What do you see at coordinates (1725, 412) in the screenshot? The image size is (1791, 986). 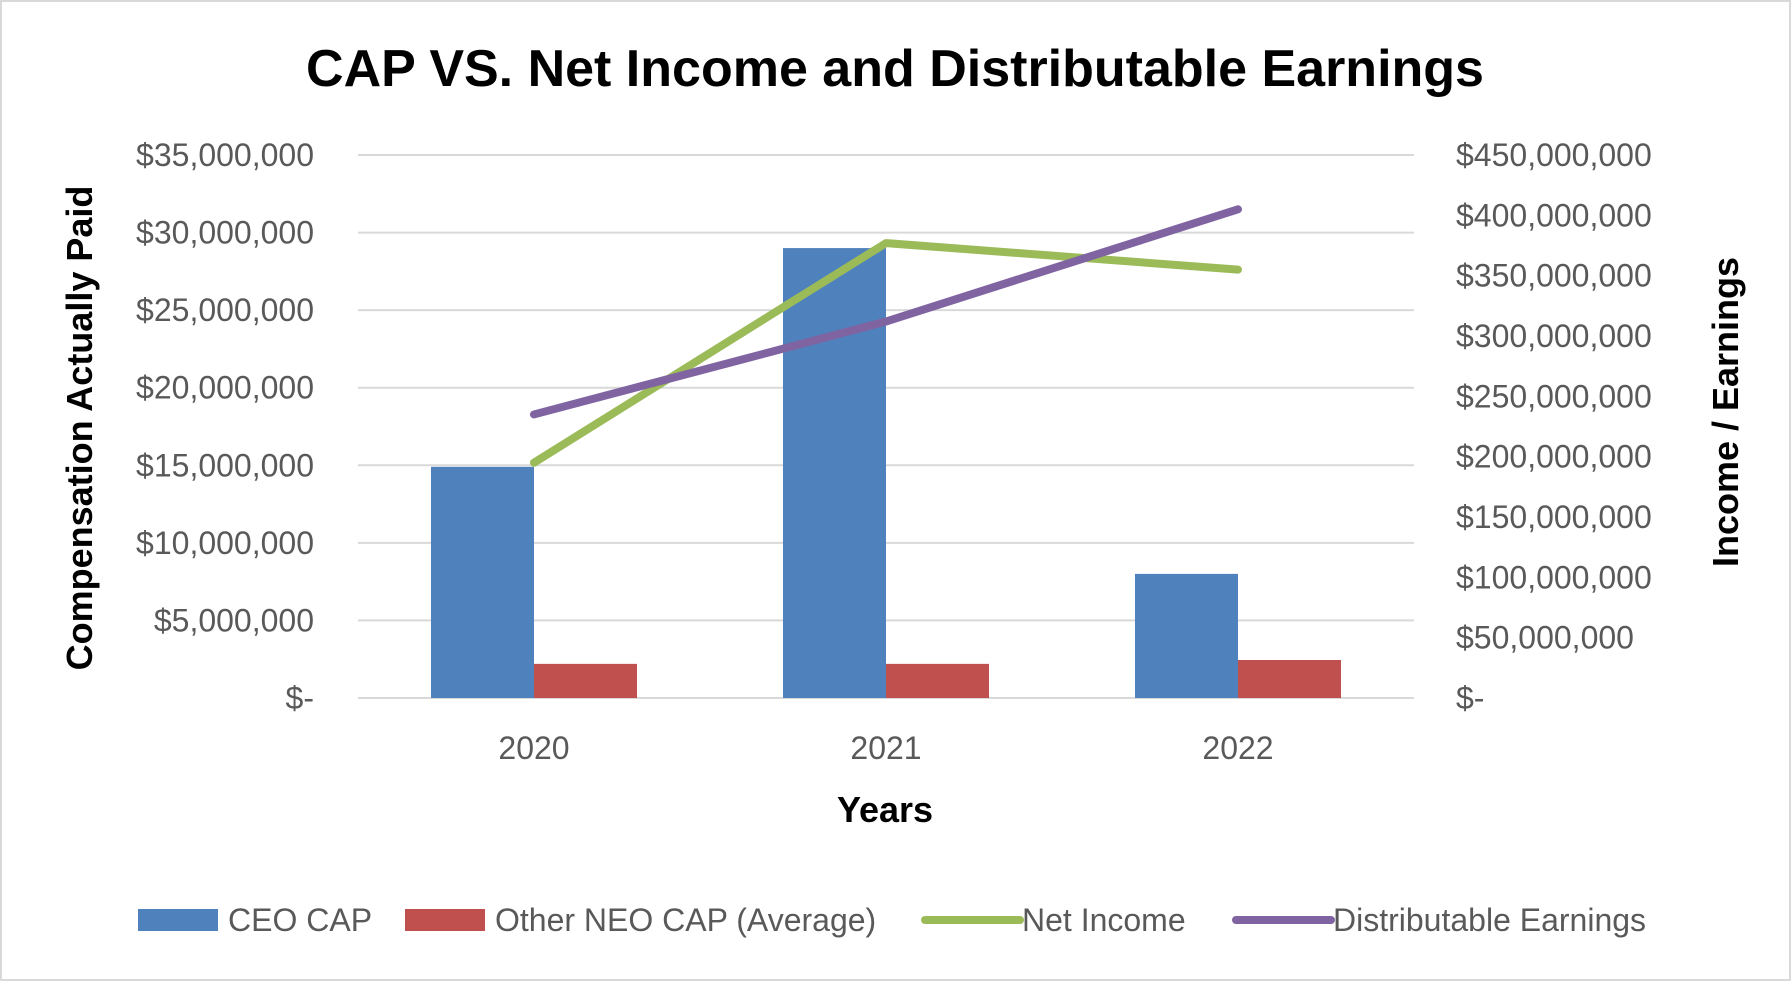 I see `y2-axis-title: Income / Earnings` at bounding box center [1725, 412].